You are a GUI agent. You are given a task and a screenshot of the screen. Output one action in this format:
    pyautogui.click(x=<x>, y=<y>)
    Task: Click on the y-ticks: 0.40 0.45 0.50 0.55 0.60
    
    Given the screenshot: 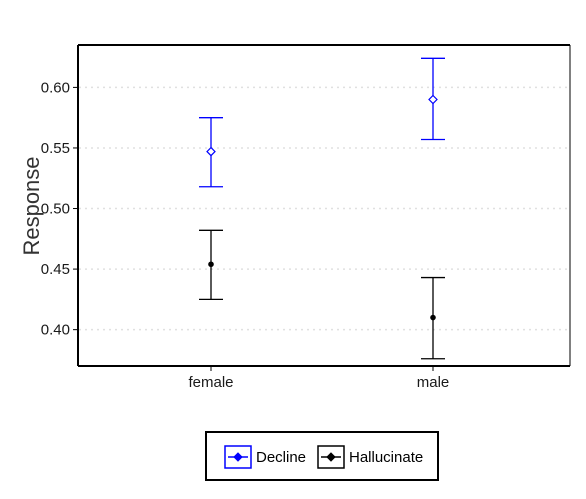 What is the action you would take?
    pyautogui.click(x=59, y=209)
    